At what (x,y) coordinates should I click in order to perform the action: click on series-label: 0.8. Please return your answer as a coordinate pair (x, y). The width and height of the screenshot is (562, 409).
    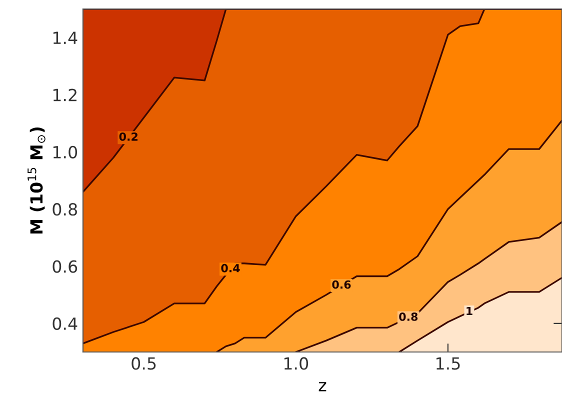
    Looking at the image, I should click on (408, 316).